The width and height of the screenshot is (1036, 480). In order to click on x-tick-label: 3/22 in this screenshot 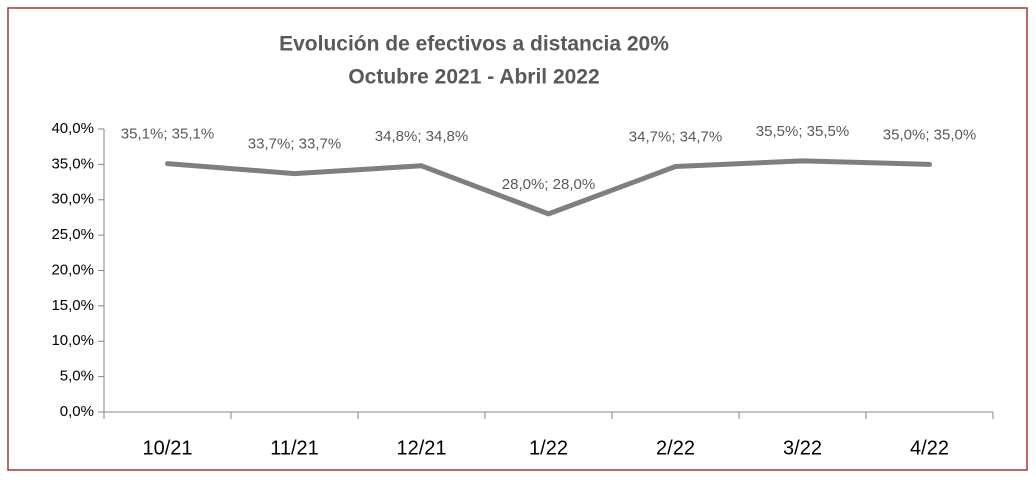, I will do `click(802, 448)`.